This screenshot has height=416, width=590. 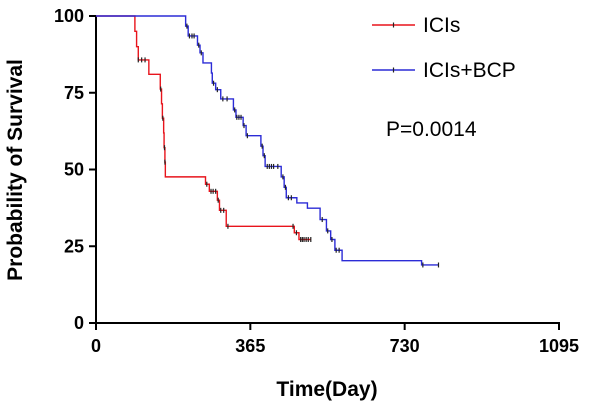 What do you see at coordinates (559, 346) in the screenshot?
I see `x-tick-label: 1095` at bounding box center [559, 346].